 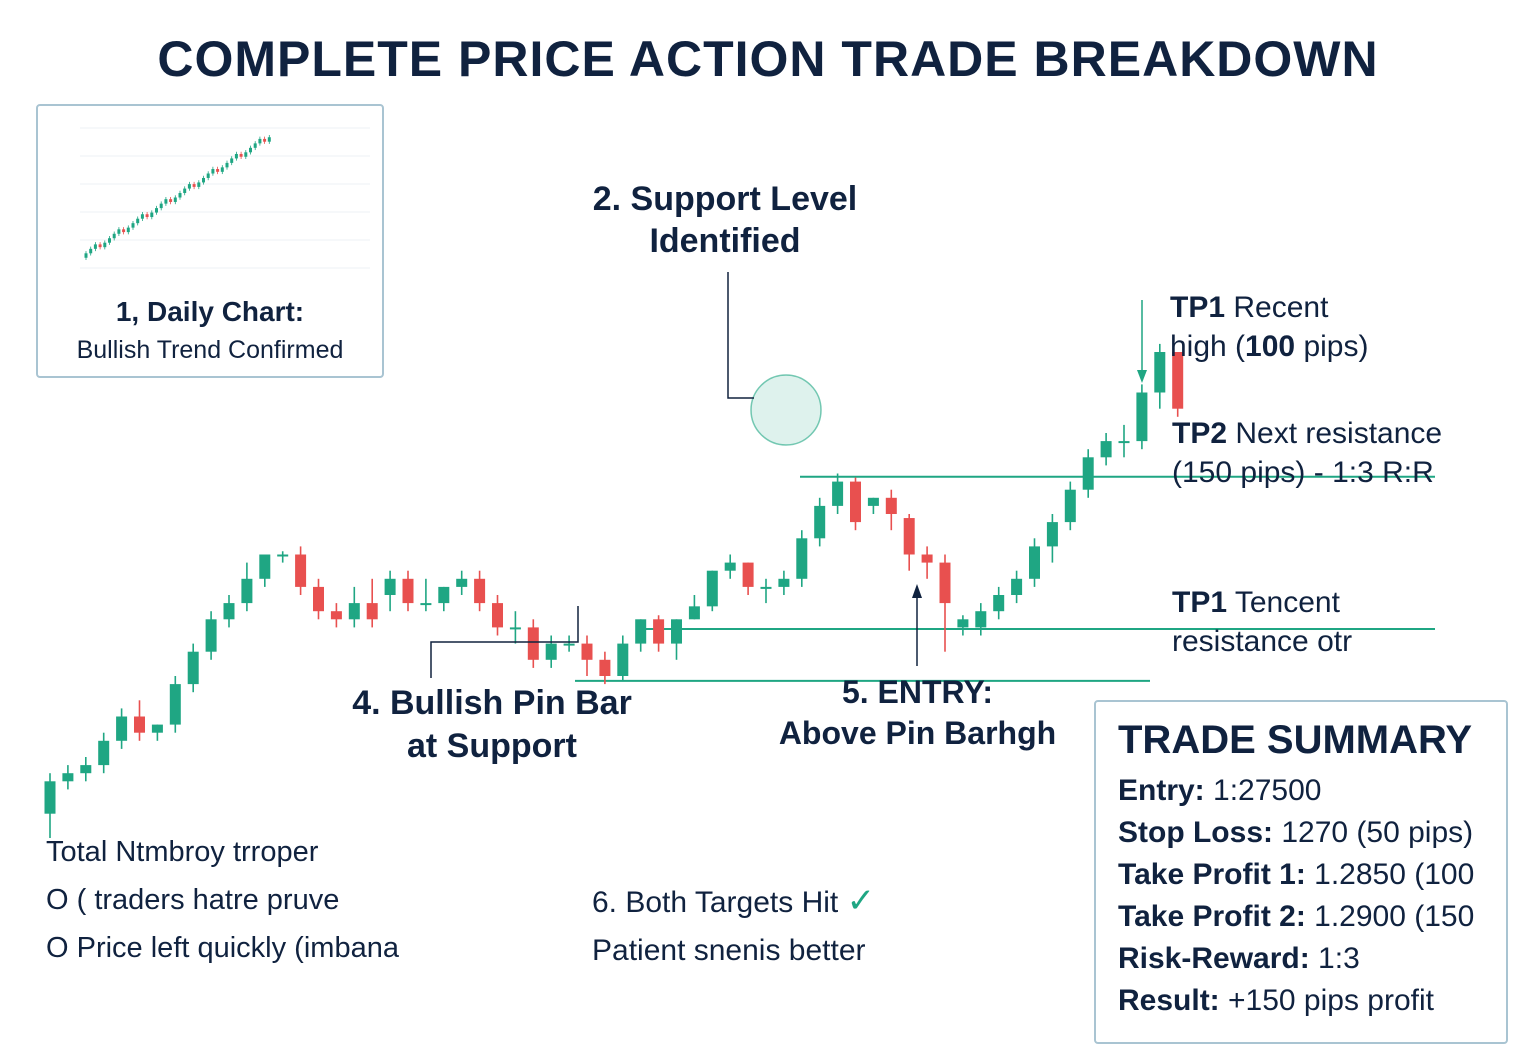 What do you see at coordinates (193, 900) in the screenshot?
I see `note-left-2: O ( traders hatre pruve` at bounding box center [193, 900].